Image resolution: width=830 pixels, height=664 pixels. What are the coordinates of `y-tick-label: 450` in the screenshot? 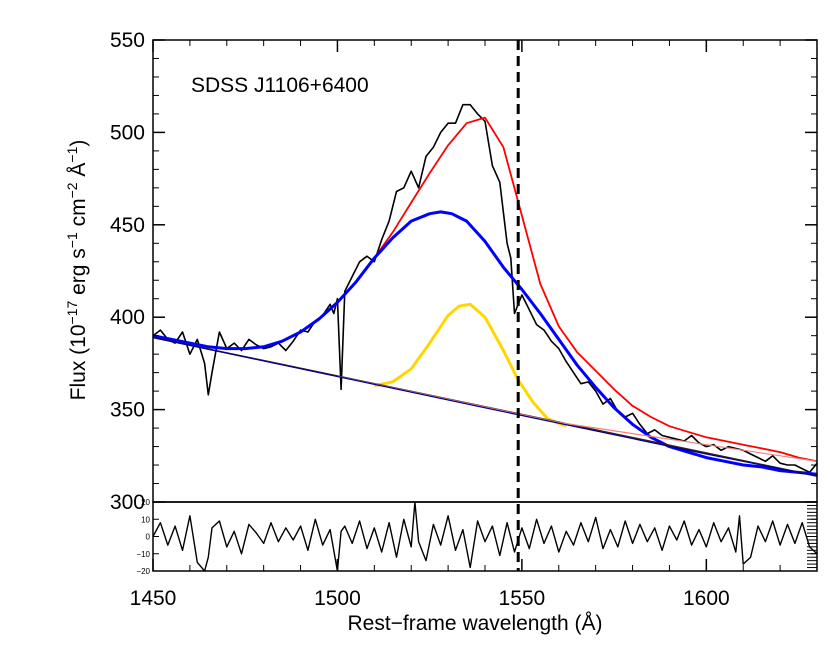 It's located at (127, 225).